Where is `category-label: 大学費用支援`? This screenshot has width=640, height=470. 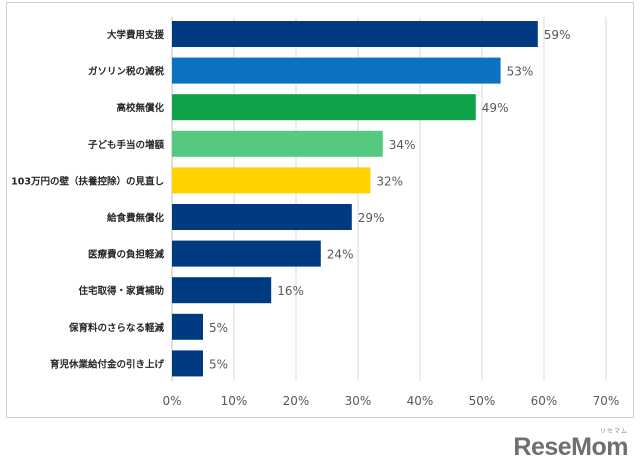 category-label: 大学費用支援 is located at coordinates (136, 35).